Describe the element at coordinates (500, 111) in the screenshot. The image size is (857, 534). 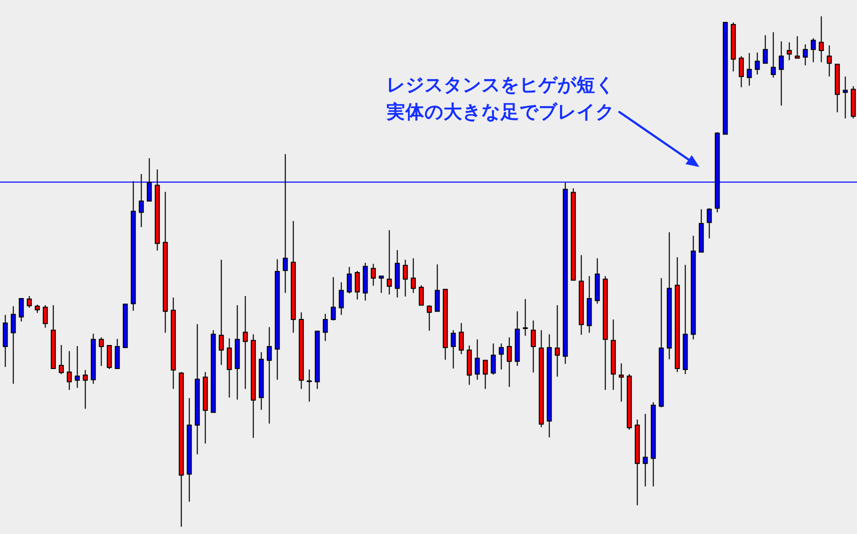
I see `annotation: 実体の大きな足でブレイク` at that location.